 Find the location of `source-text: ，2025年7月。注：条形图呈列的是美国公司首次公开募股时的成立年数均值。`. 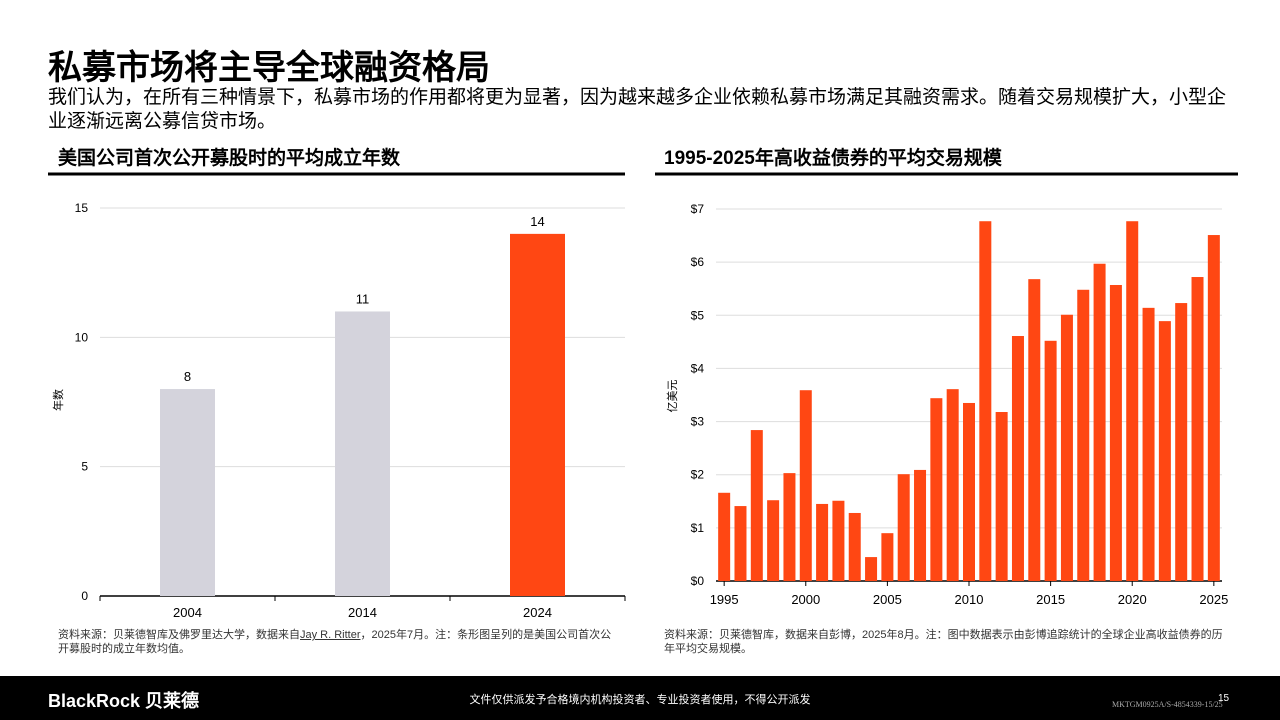

source-text: ，2025年7月。注：条形图呈列的是美国公司首次公开募股时的成立年数均值。 is located at coordinates (335, 642).